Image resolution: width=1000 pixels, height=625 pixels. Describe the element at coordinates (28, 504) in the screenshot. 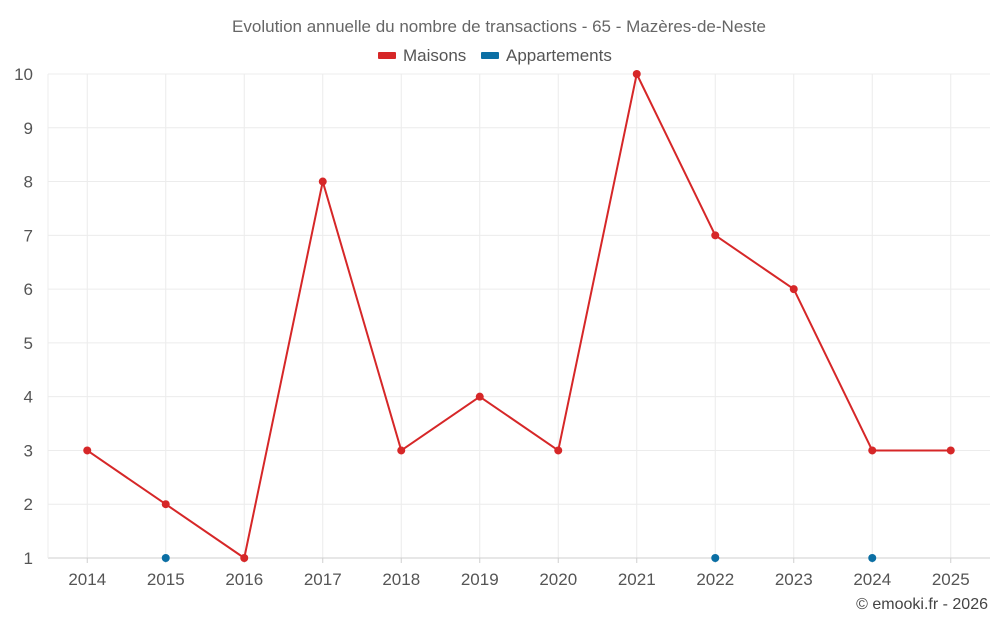

I see `y-tick-label: 2` at that location.